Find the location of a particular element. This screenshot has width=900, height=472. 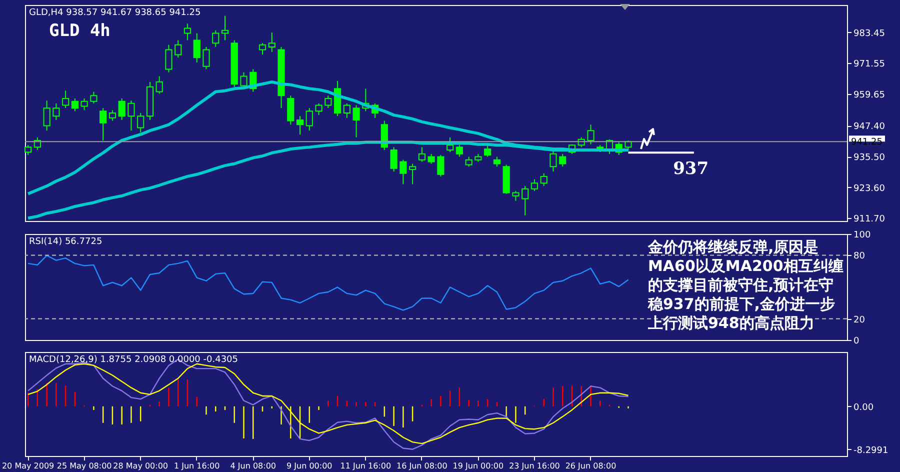

annotation: 金价仍将继续反弹,原因是MA60以及MA200相互纠缠的支撑目前被守住,预计在守稳937的前提下,金价进一步上行测试948的高点阻力 is located at coordinates (746, 285).